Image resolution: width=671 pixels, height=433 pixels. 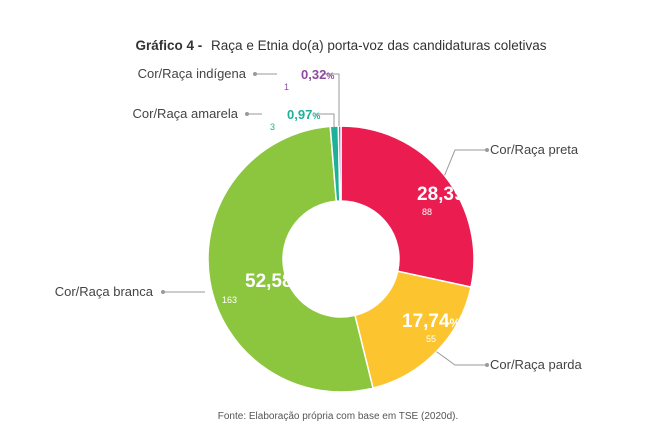 What do you see at coordinates (431, 339) in the screenshot?
I see `count-label-cor-raca-parda: 55` at bounding box center [431, 339].